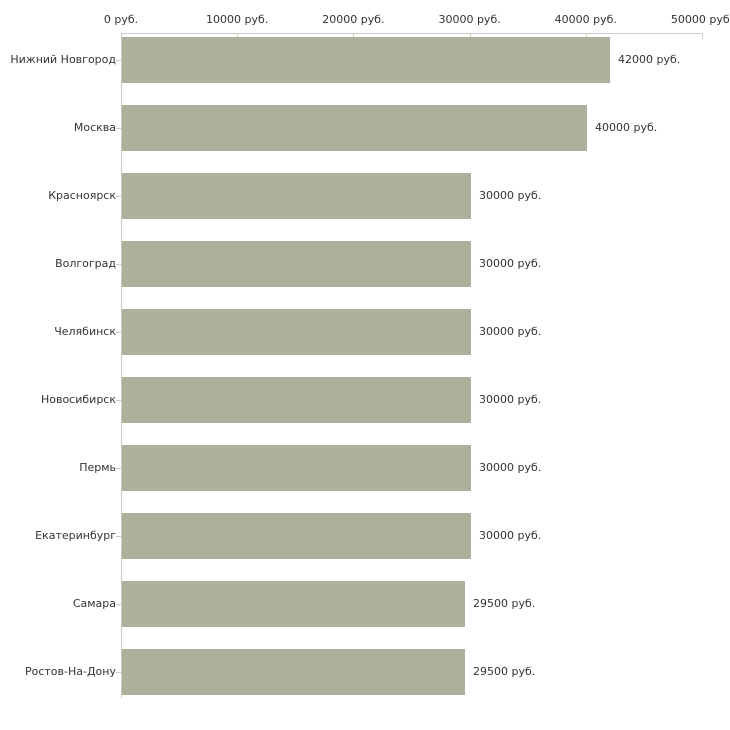 The width and height of the screenshot is (730, 730). Describe the element at coordinates (94, 127) in the screenshot. I see `category-label: Москва` at that location.